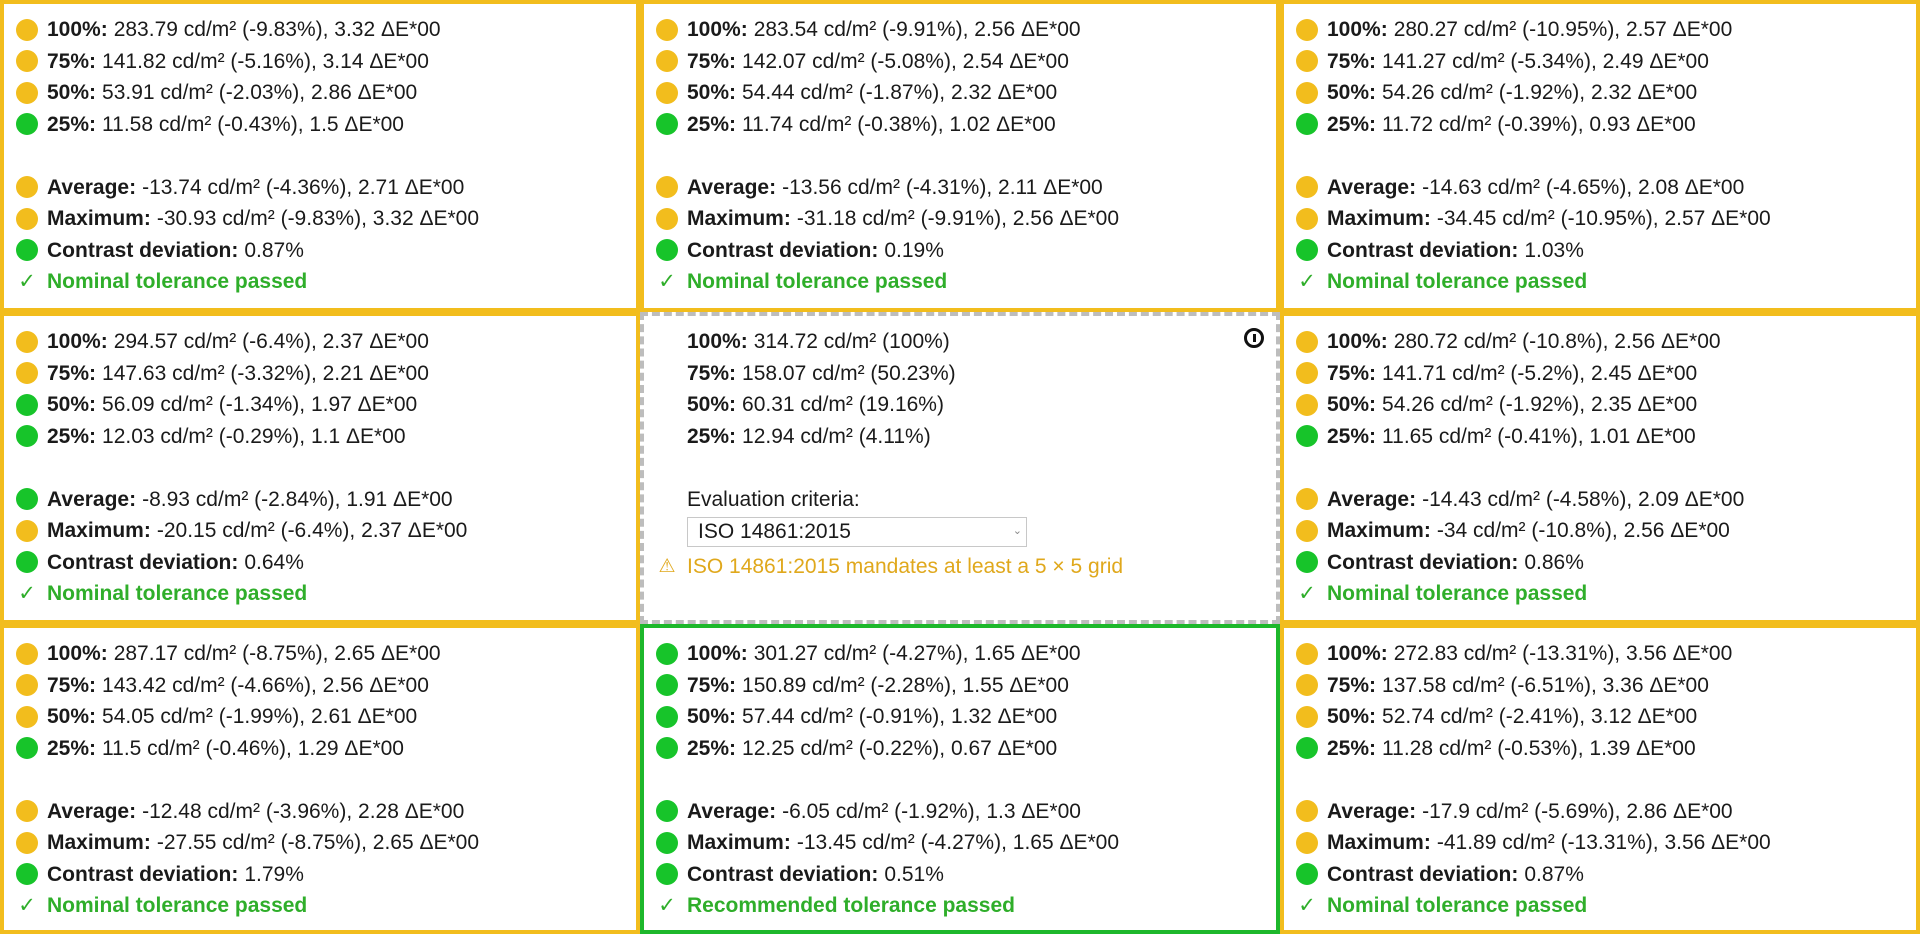 Image resolution: width=1920 pixels, height=934 pixels. I want to click on measurement-row: 50%: 54.05 cd/m² (-1.99%), 2.61 ΔE*00, so click(326, 717).